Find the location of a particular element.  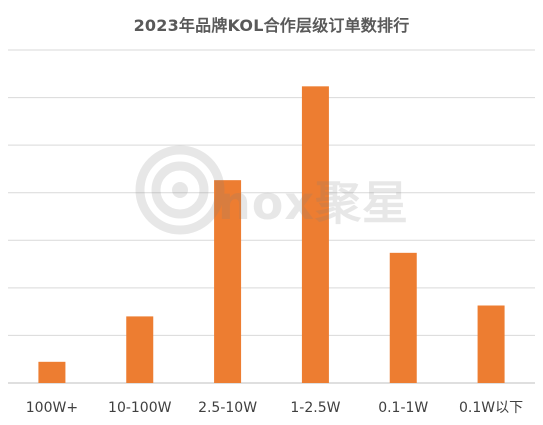

x-tick-label: 0.1W以下 is located at coordinates (491, 408).